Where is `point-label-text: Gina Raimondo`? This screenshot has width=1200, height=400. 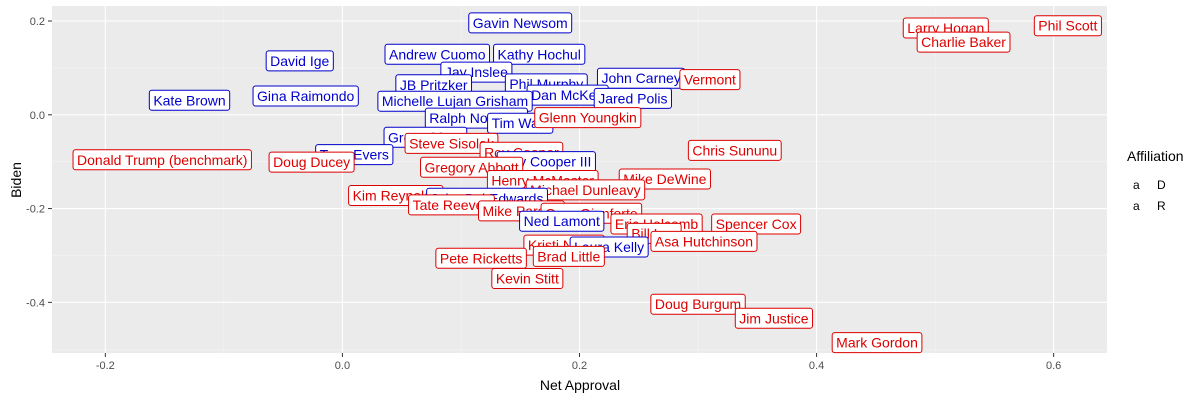 point-label-text: Gina Raimondo is located at coordinates (305, 96).